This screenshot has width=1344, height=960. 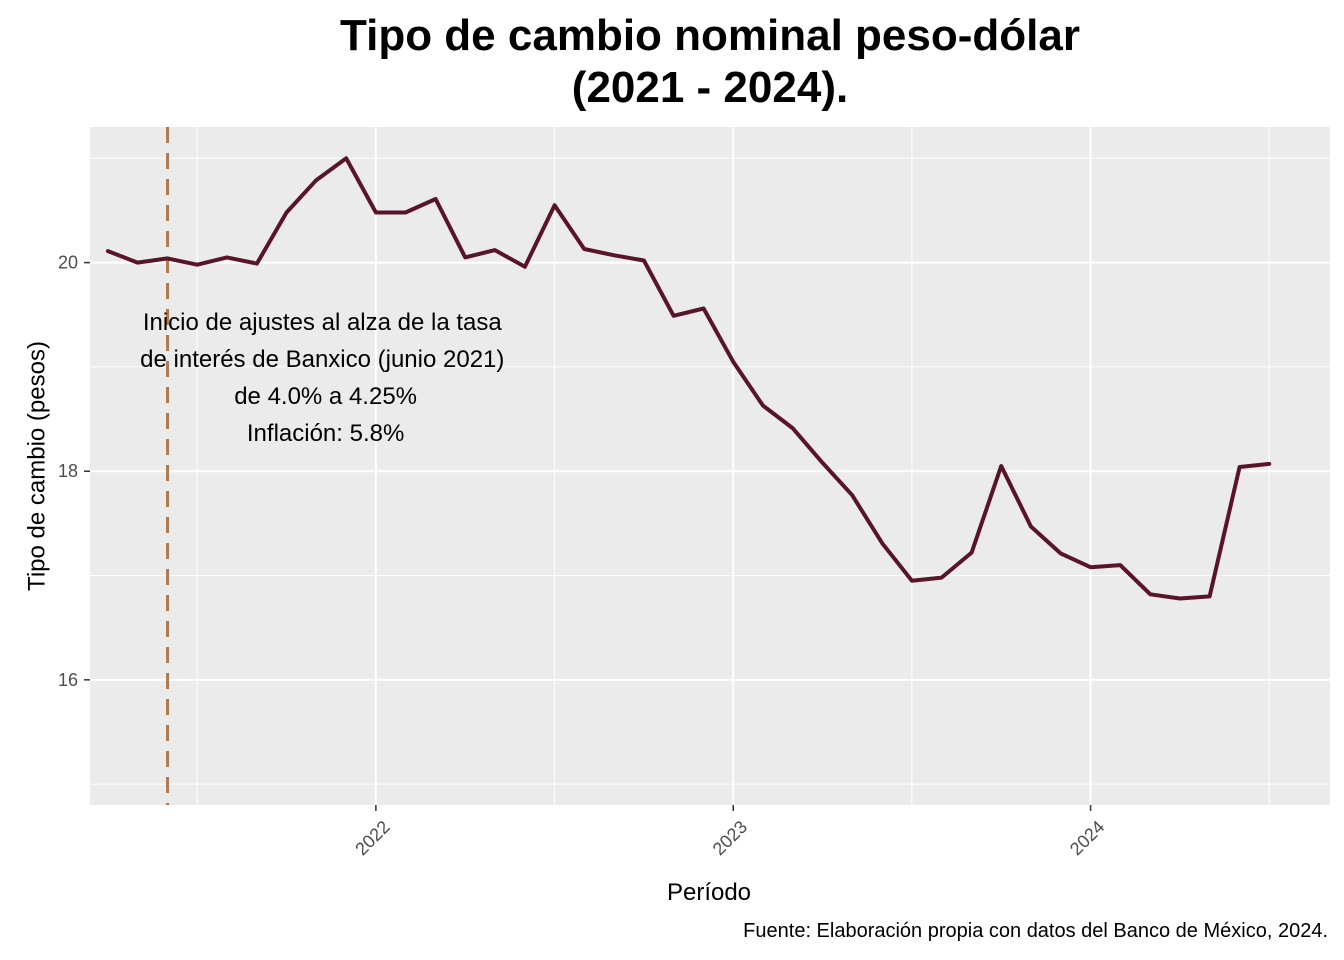 I want to click on x-tick-label: 2024, so click(x=1087, y=838).